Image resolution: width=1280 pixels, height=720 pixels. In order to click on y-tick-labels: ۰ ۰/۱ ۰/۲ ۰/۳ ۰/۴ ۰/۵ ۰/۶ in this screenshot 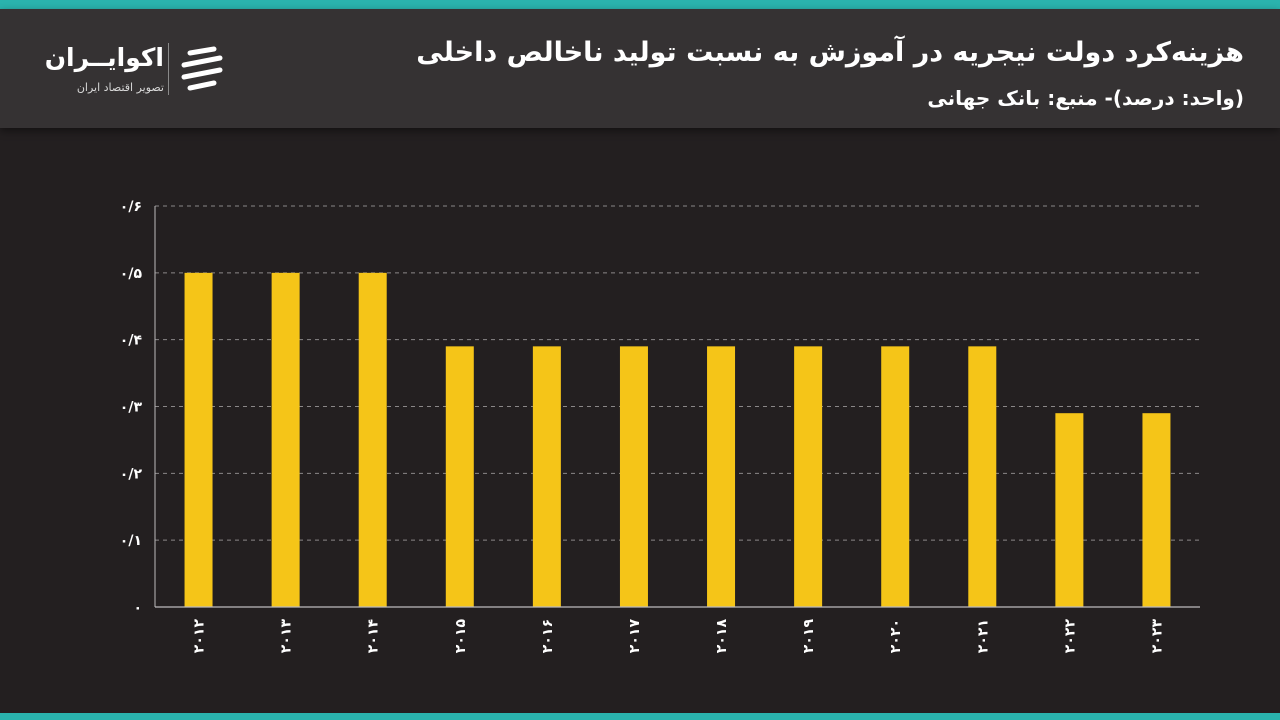, I will do `click(131, 407)`.